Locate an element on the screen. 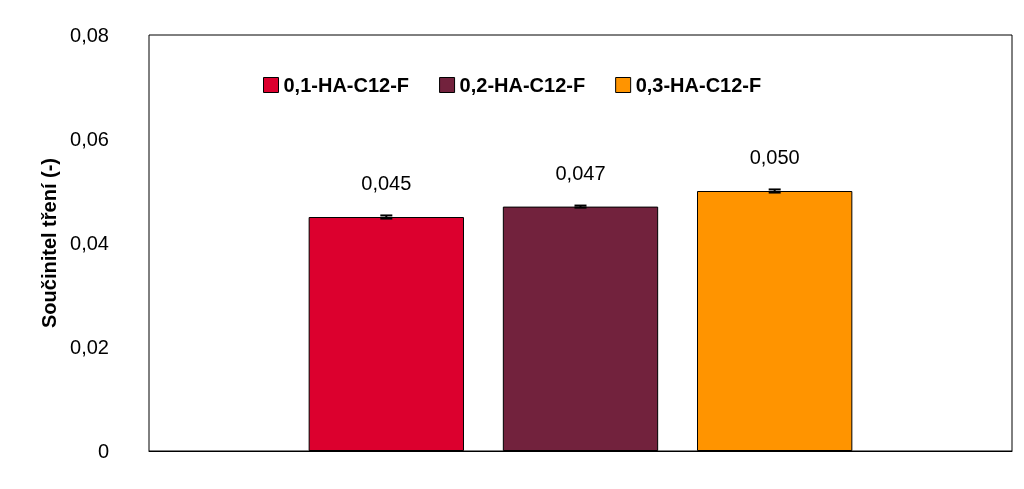  y-tick-label: 0 is located at coordinates (103, 451).